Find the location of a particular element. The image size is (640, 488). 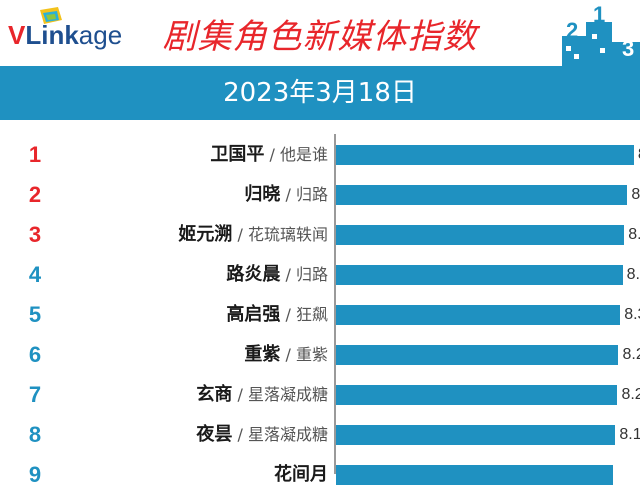

chart-row: 9 花间月 is located at coordinates (320, 475).